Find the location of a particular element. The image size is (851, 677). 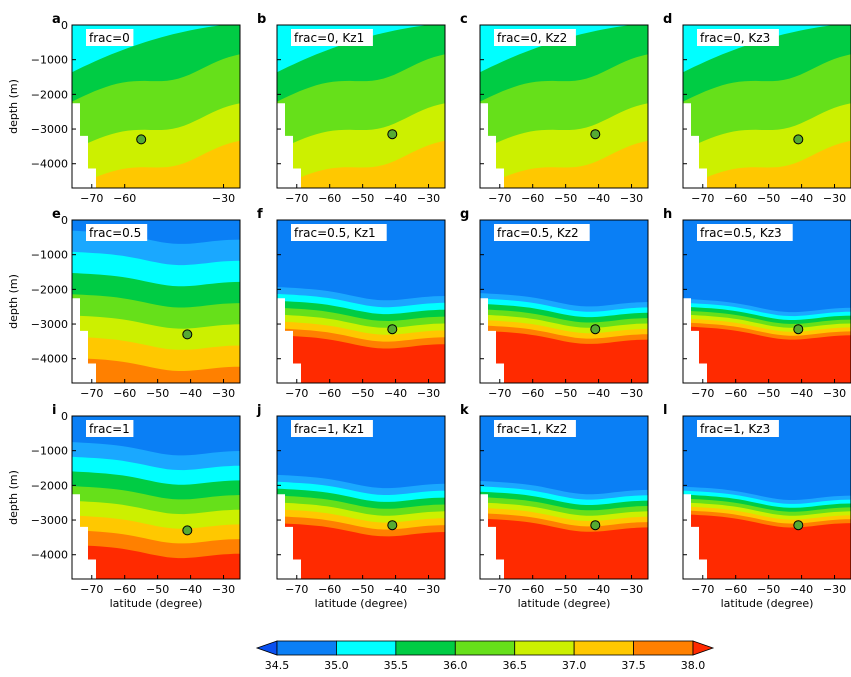

panel-letter: j is located at coordinates (258, 410).